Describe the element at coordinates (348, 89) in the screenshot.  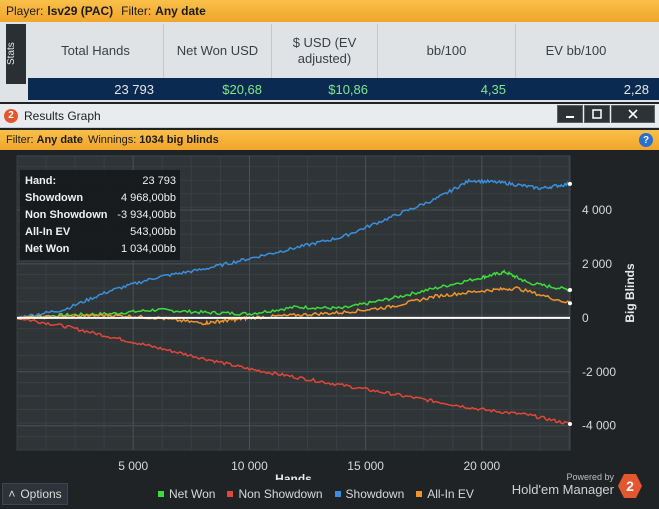
I see `cell-usd-ev-adjusted: $10,86` at that location.